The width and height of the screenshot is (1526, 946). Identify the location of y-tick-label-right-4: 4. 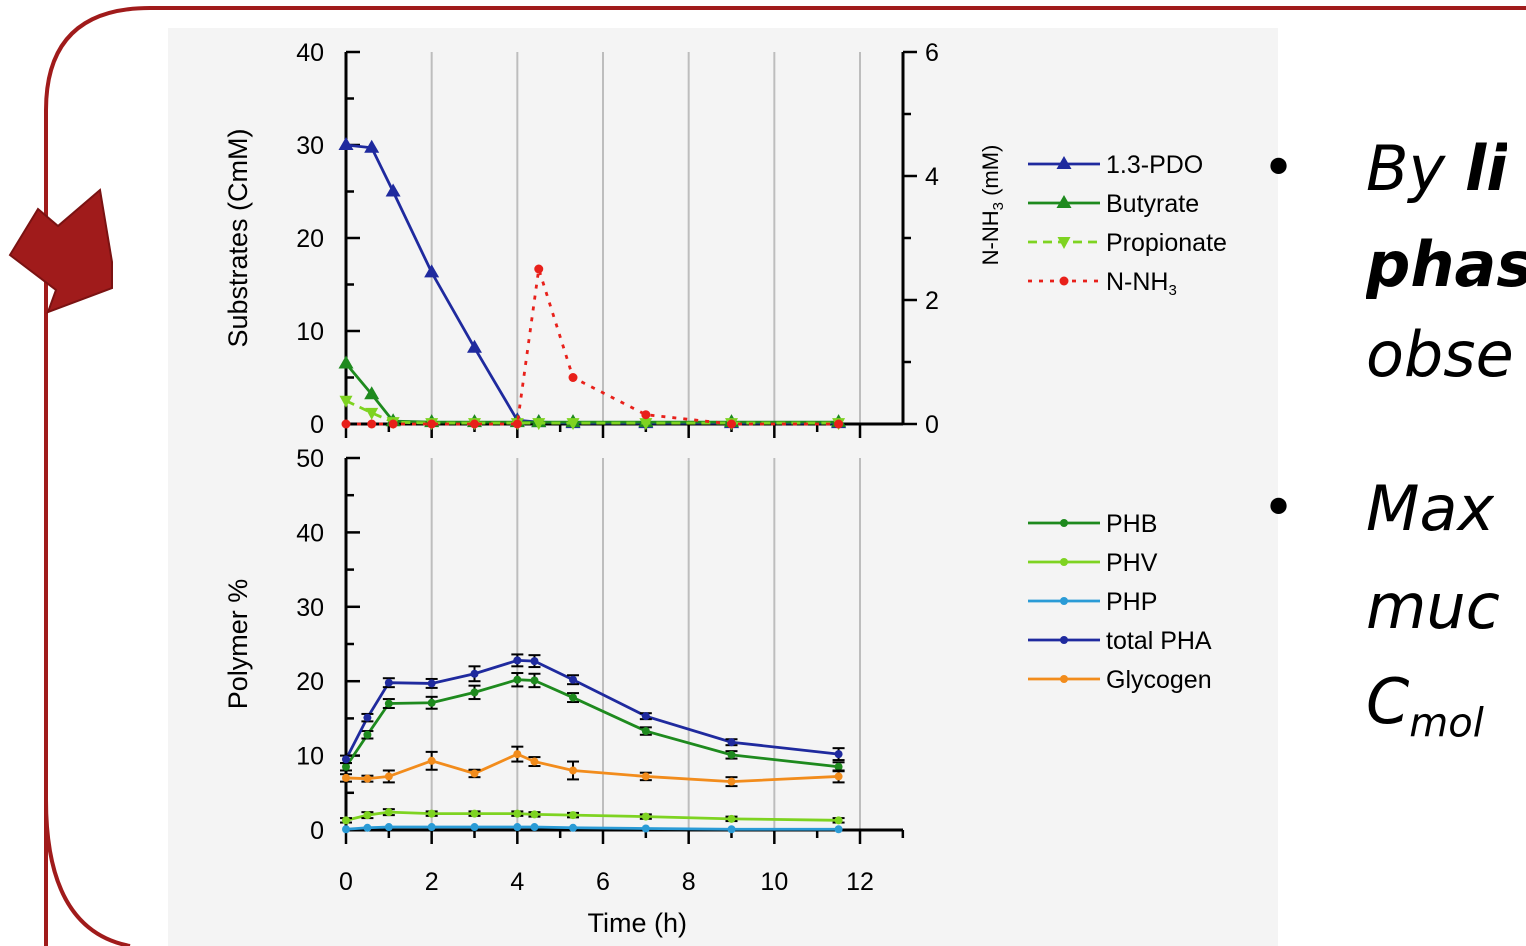
(932, 177).